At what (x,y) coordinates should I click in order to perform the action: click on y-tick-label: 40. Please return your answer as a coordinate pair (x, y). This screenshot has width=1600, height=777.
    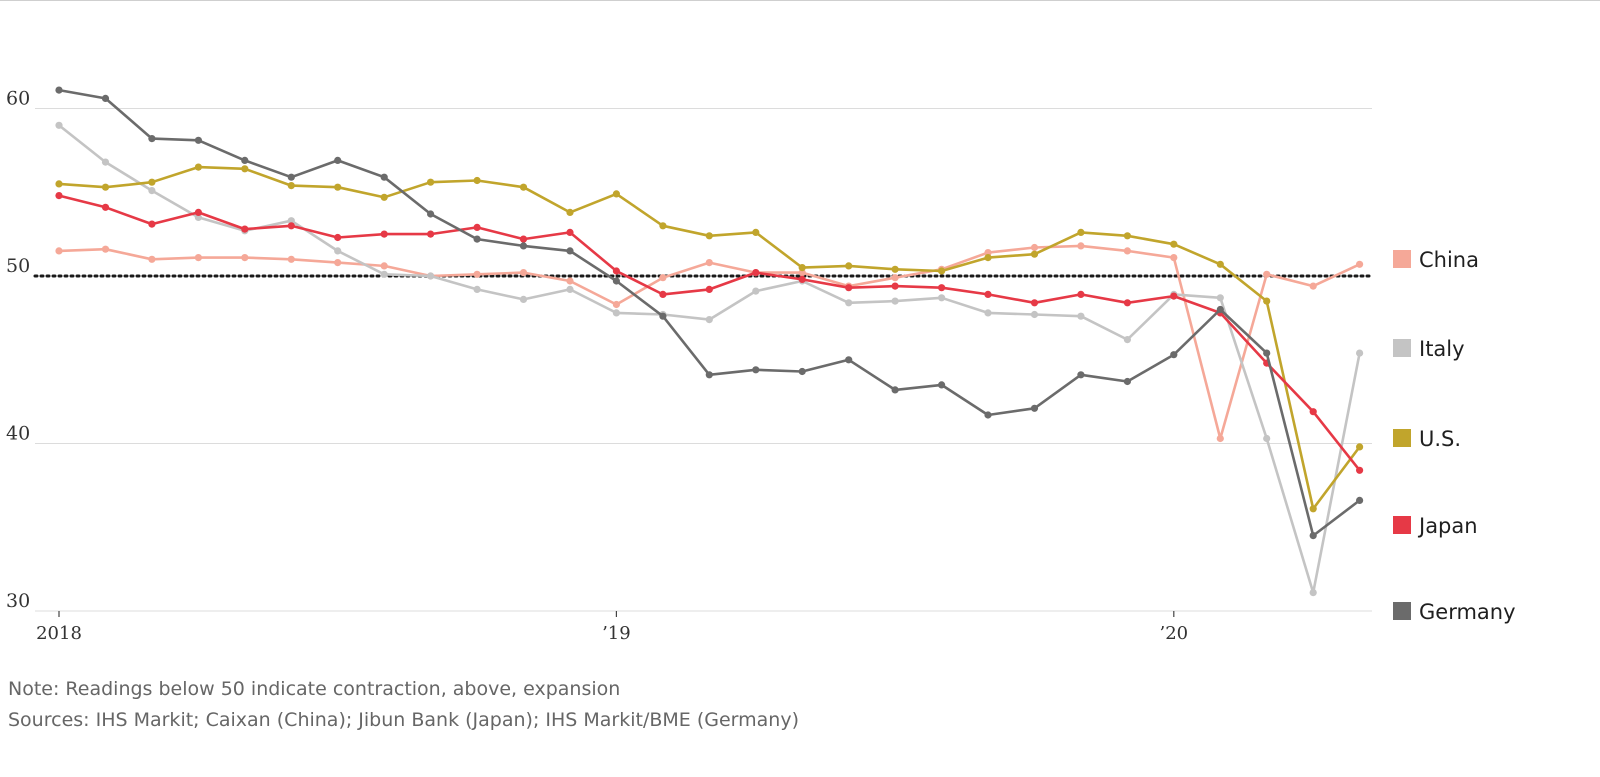
    Looking at the image, I should click on (18, 434).